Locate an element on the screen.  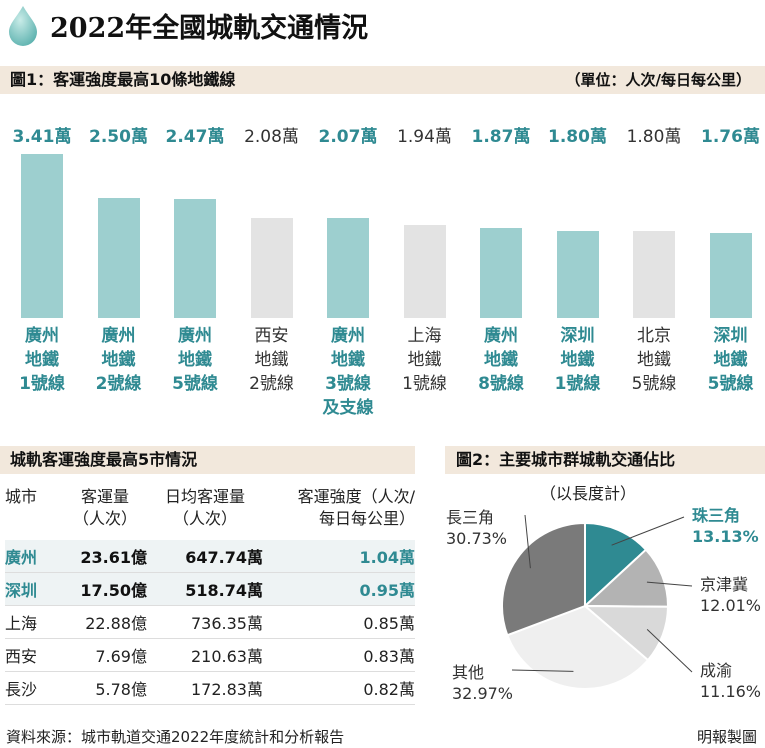
bar-category-label: 深圳地鐵 1號線 is located at coordinates (578, 360).